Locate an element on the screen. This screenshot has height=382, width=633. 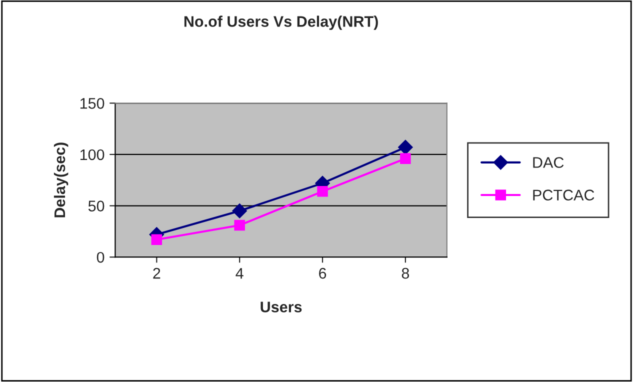
legend-label: PCTCAC is located at coordinates (563, 195).